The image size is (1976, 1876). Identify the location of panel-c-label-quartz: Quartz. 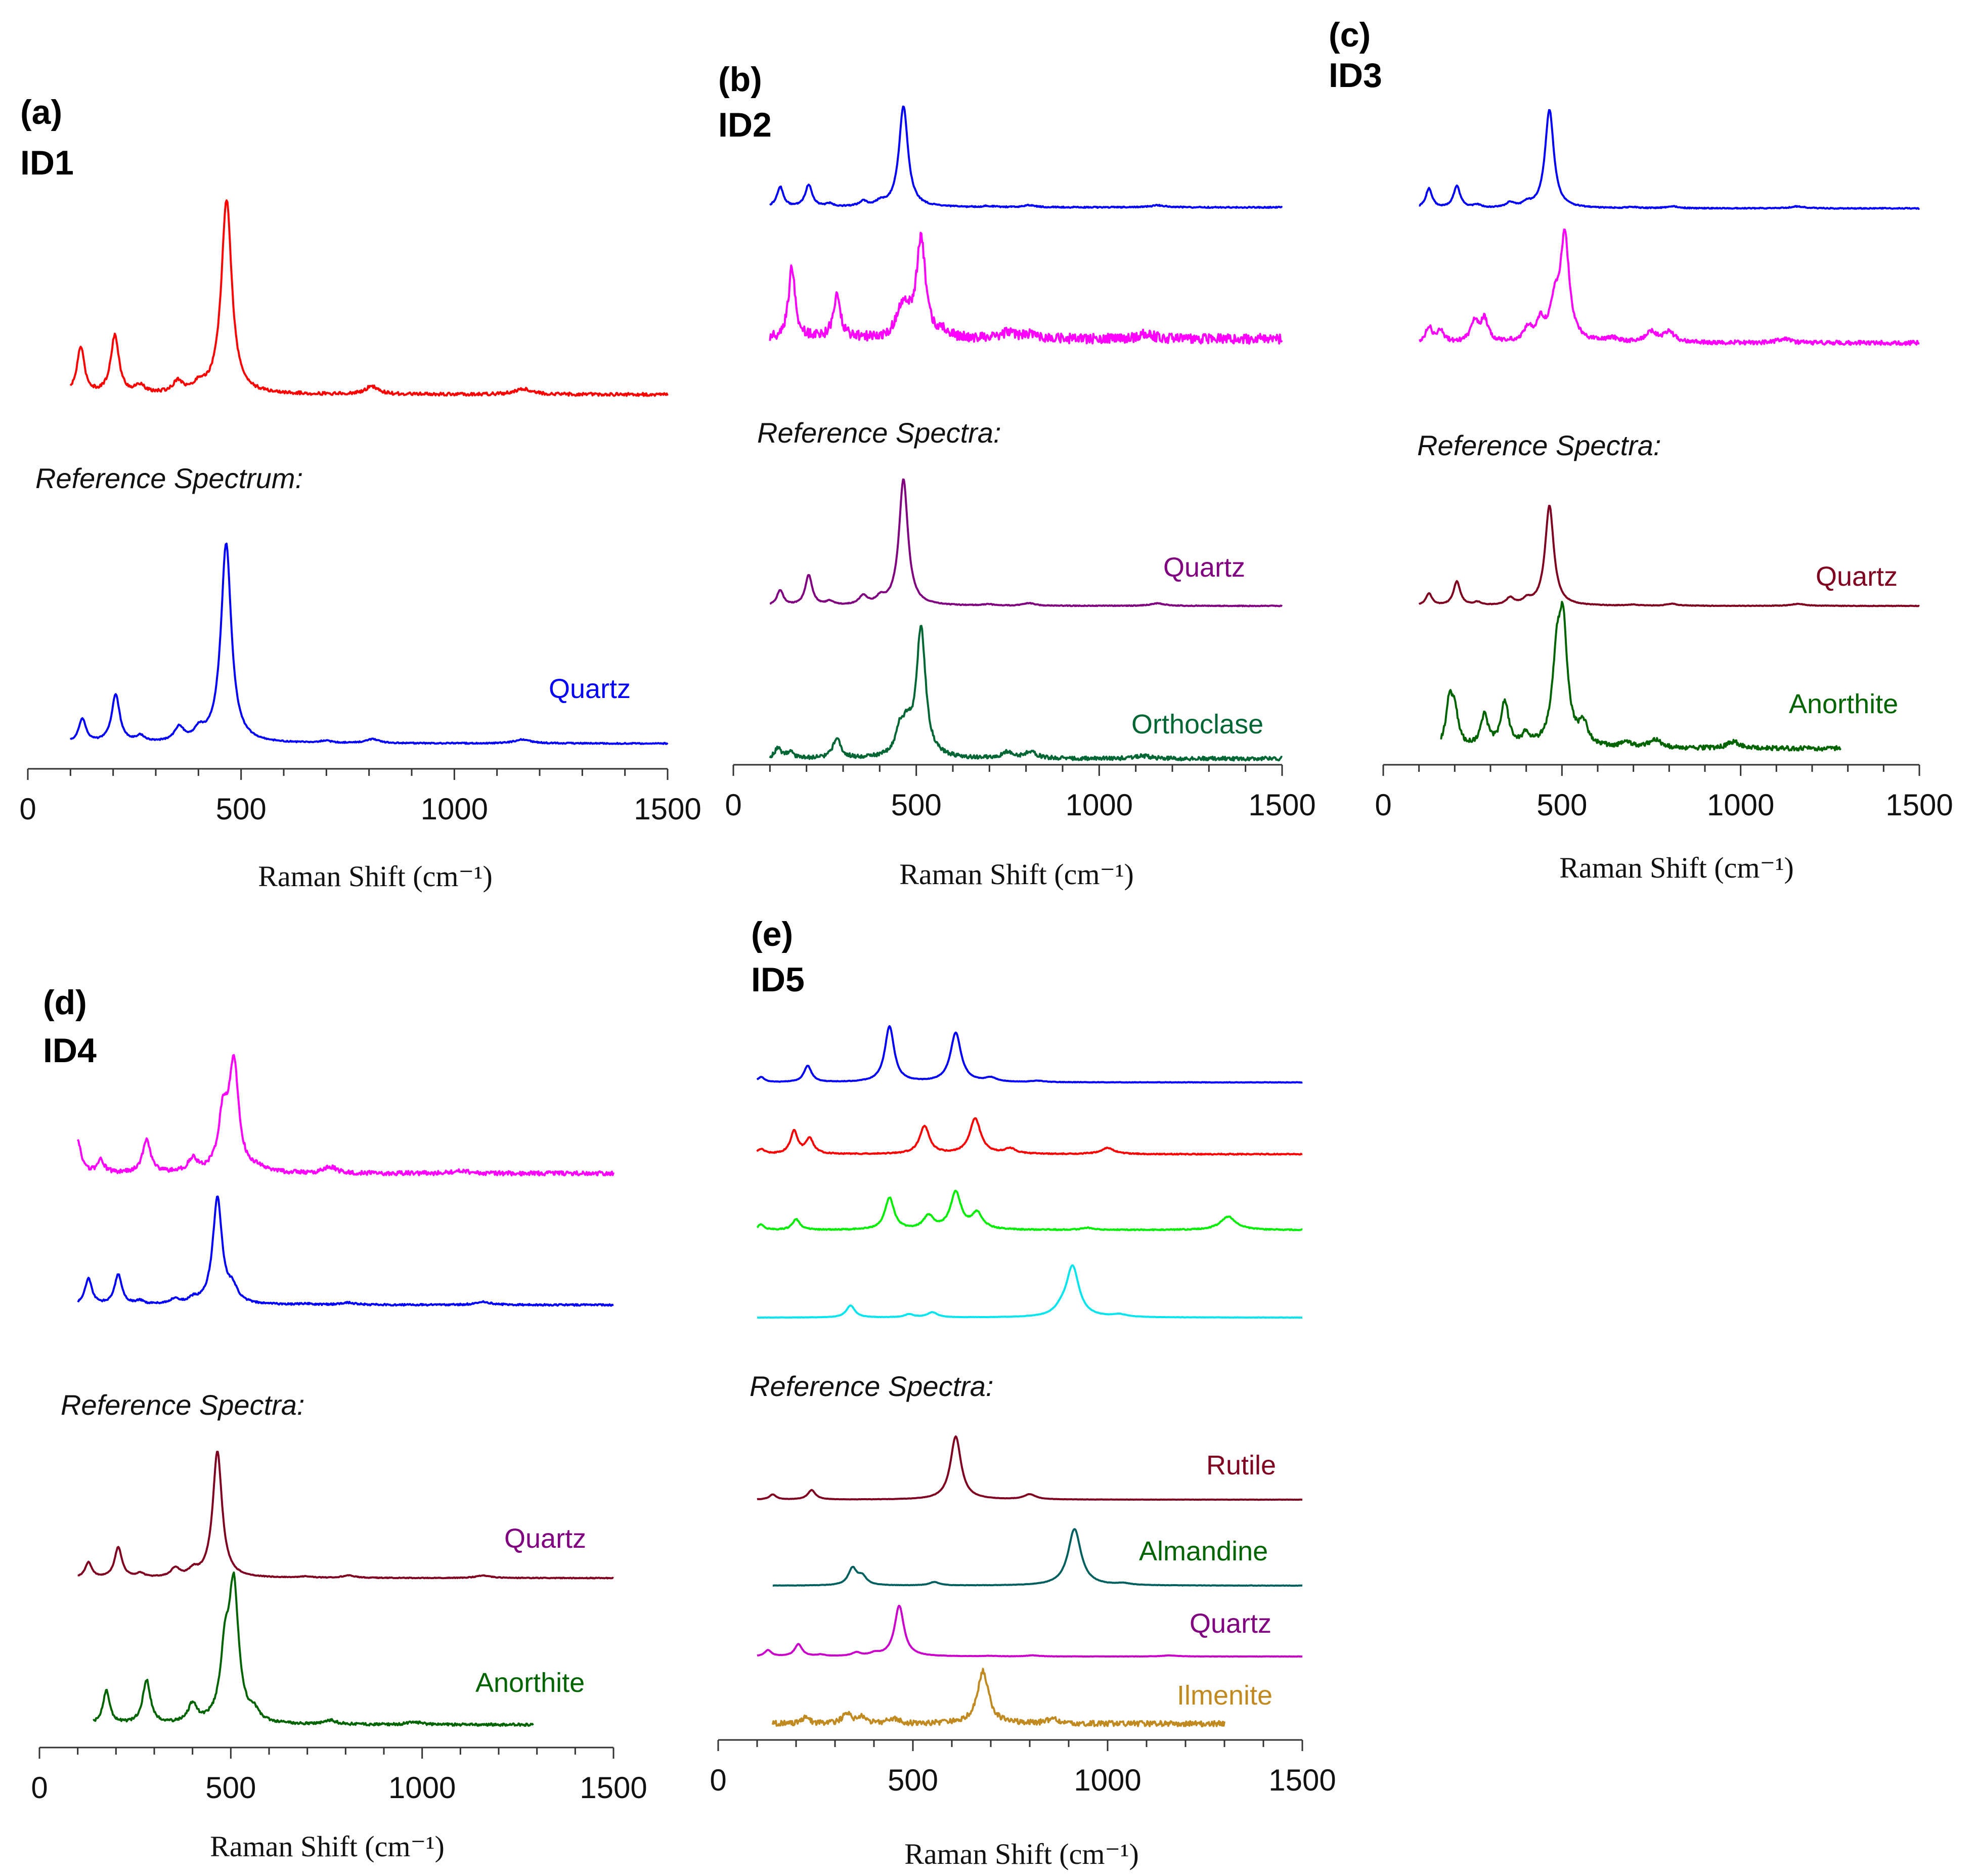
(1857, 576).